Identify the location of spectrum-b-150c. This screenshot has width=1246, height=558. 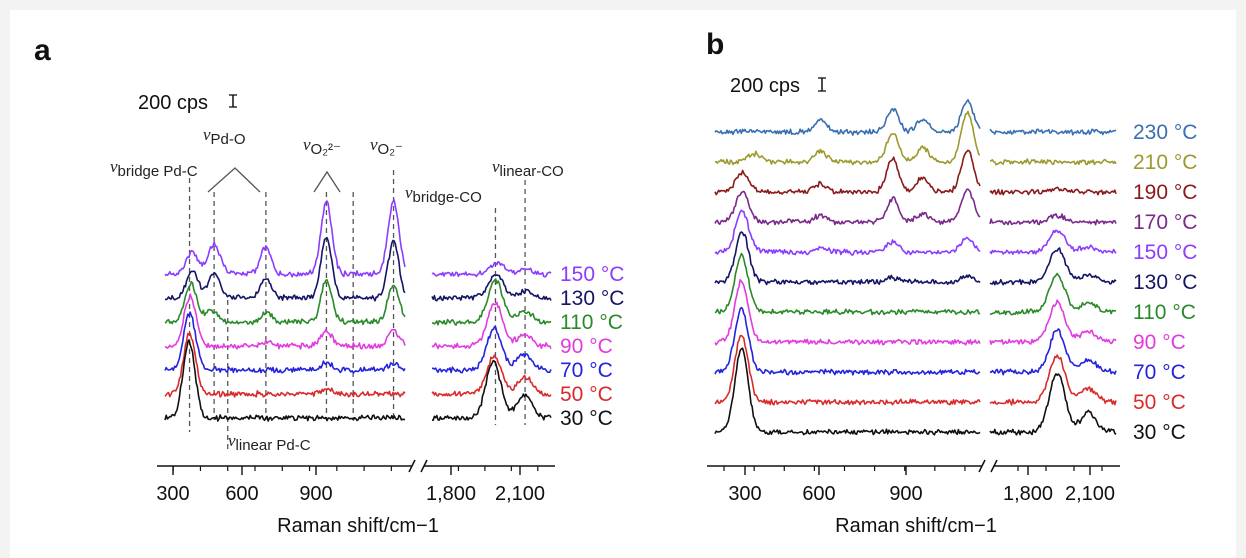
(915, 232).